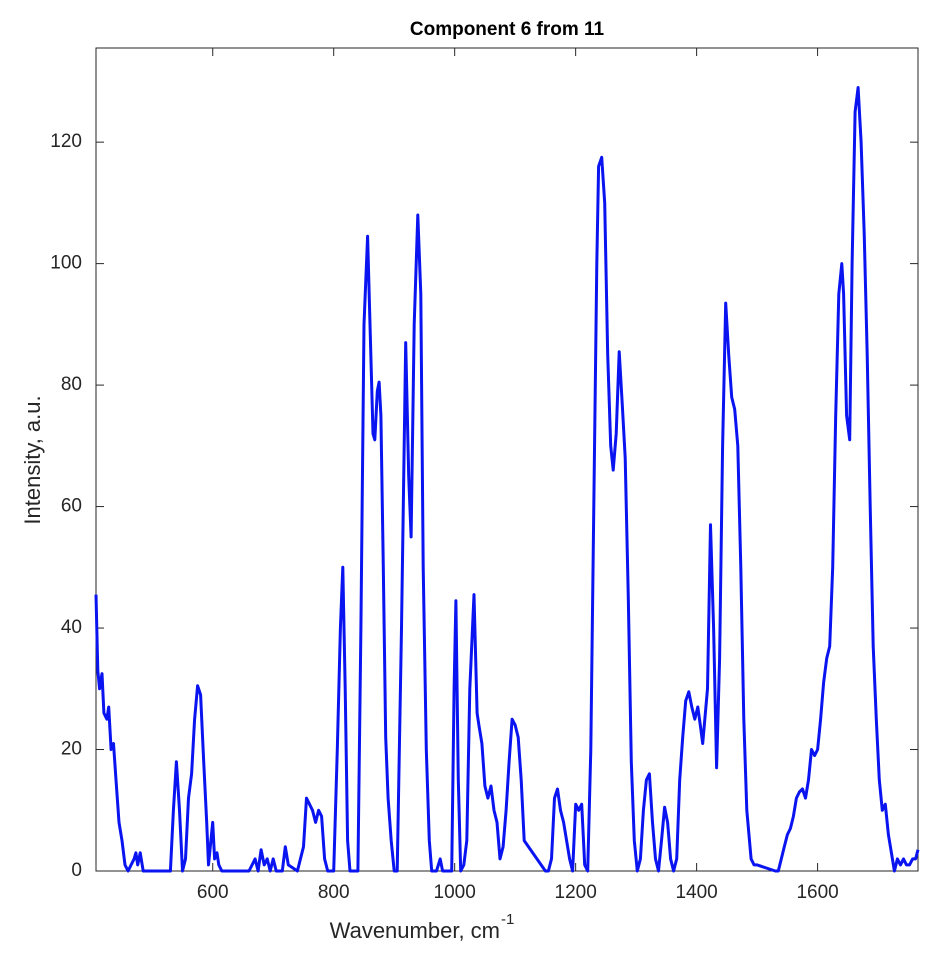 This screenshot has width=941, height=969. I want to click on x-tick-label: 600, so click(213, 892).